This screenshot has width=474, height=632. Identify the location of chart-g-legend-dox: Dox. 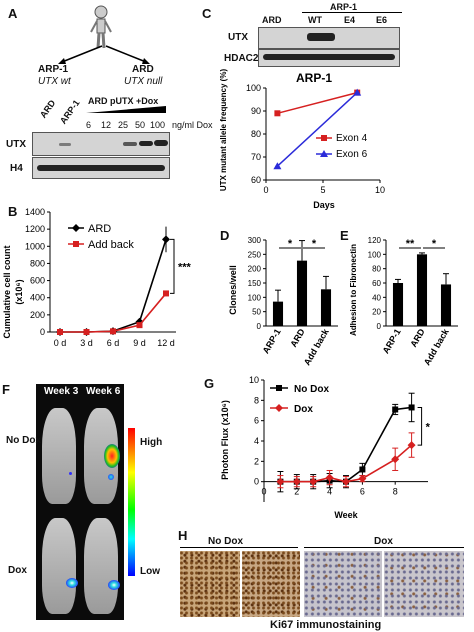
(303, 409).